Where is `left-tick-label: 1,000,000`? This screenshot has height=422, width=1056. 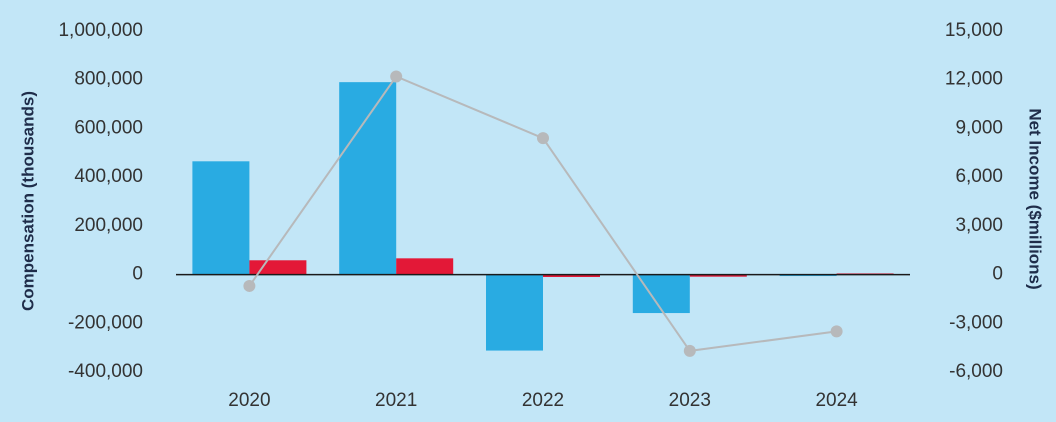 left-tick-label: 1,000,000 is located at coordinates (100, 30).